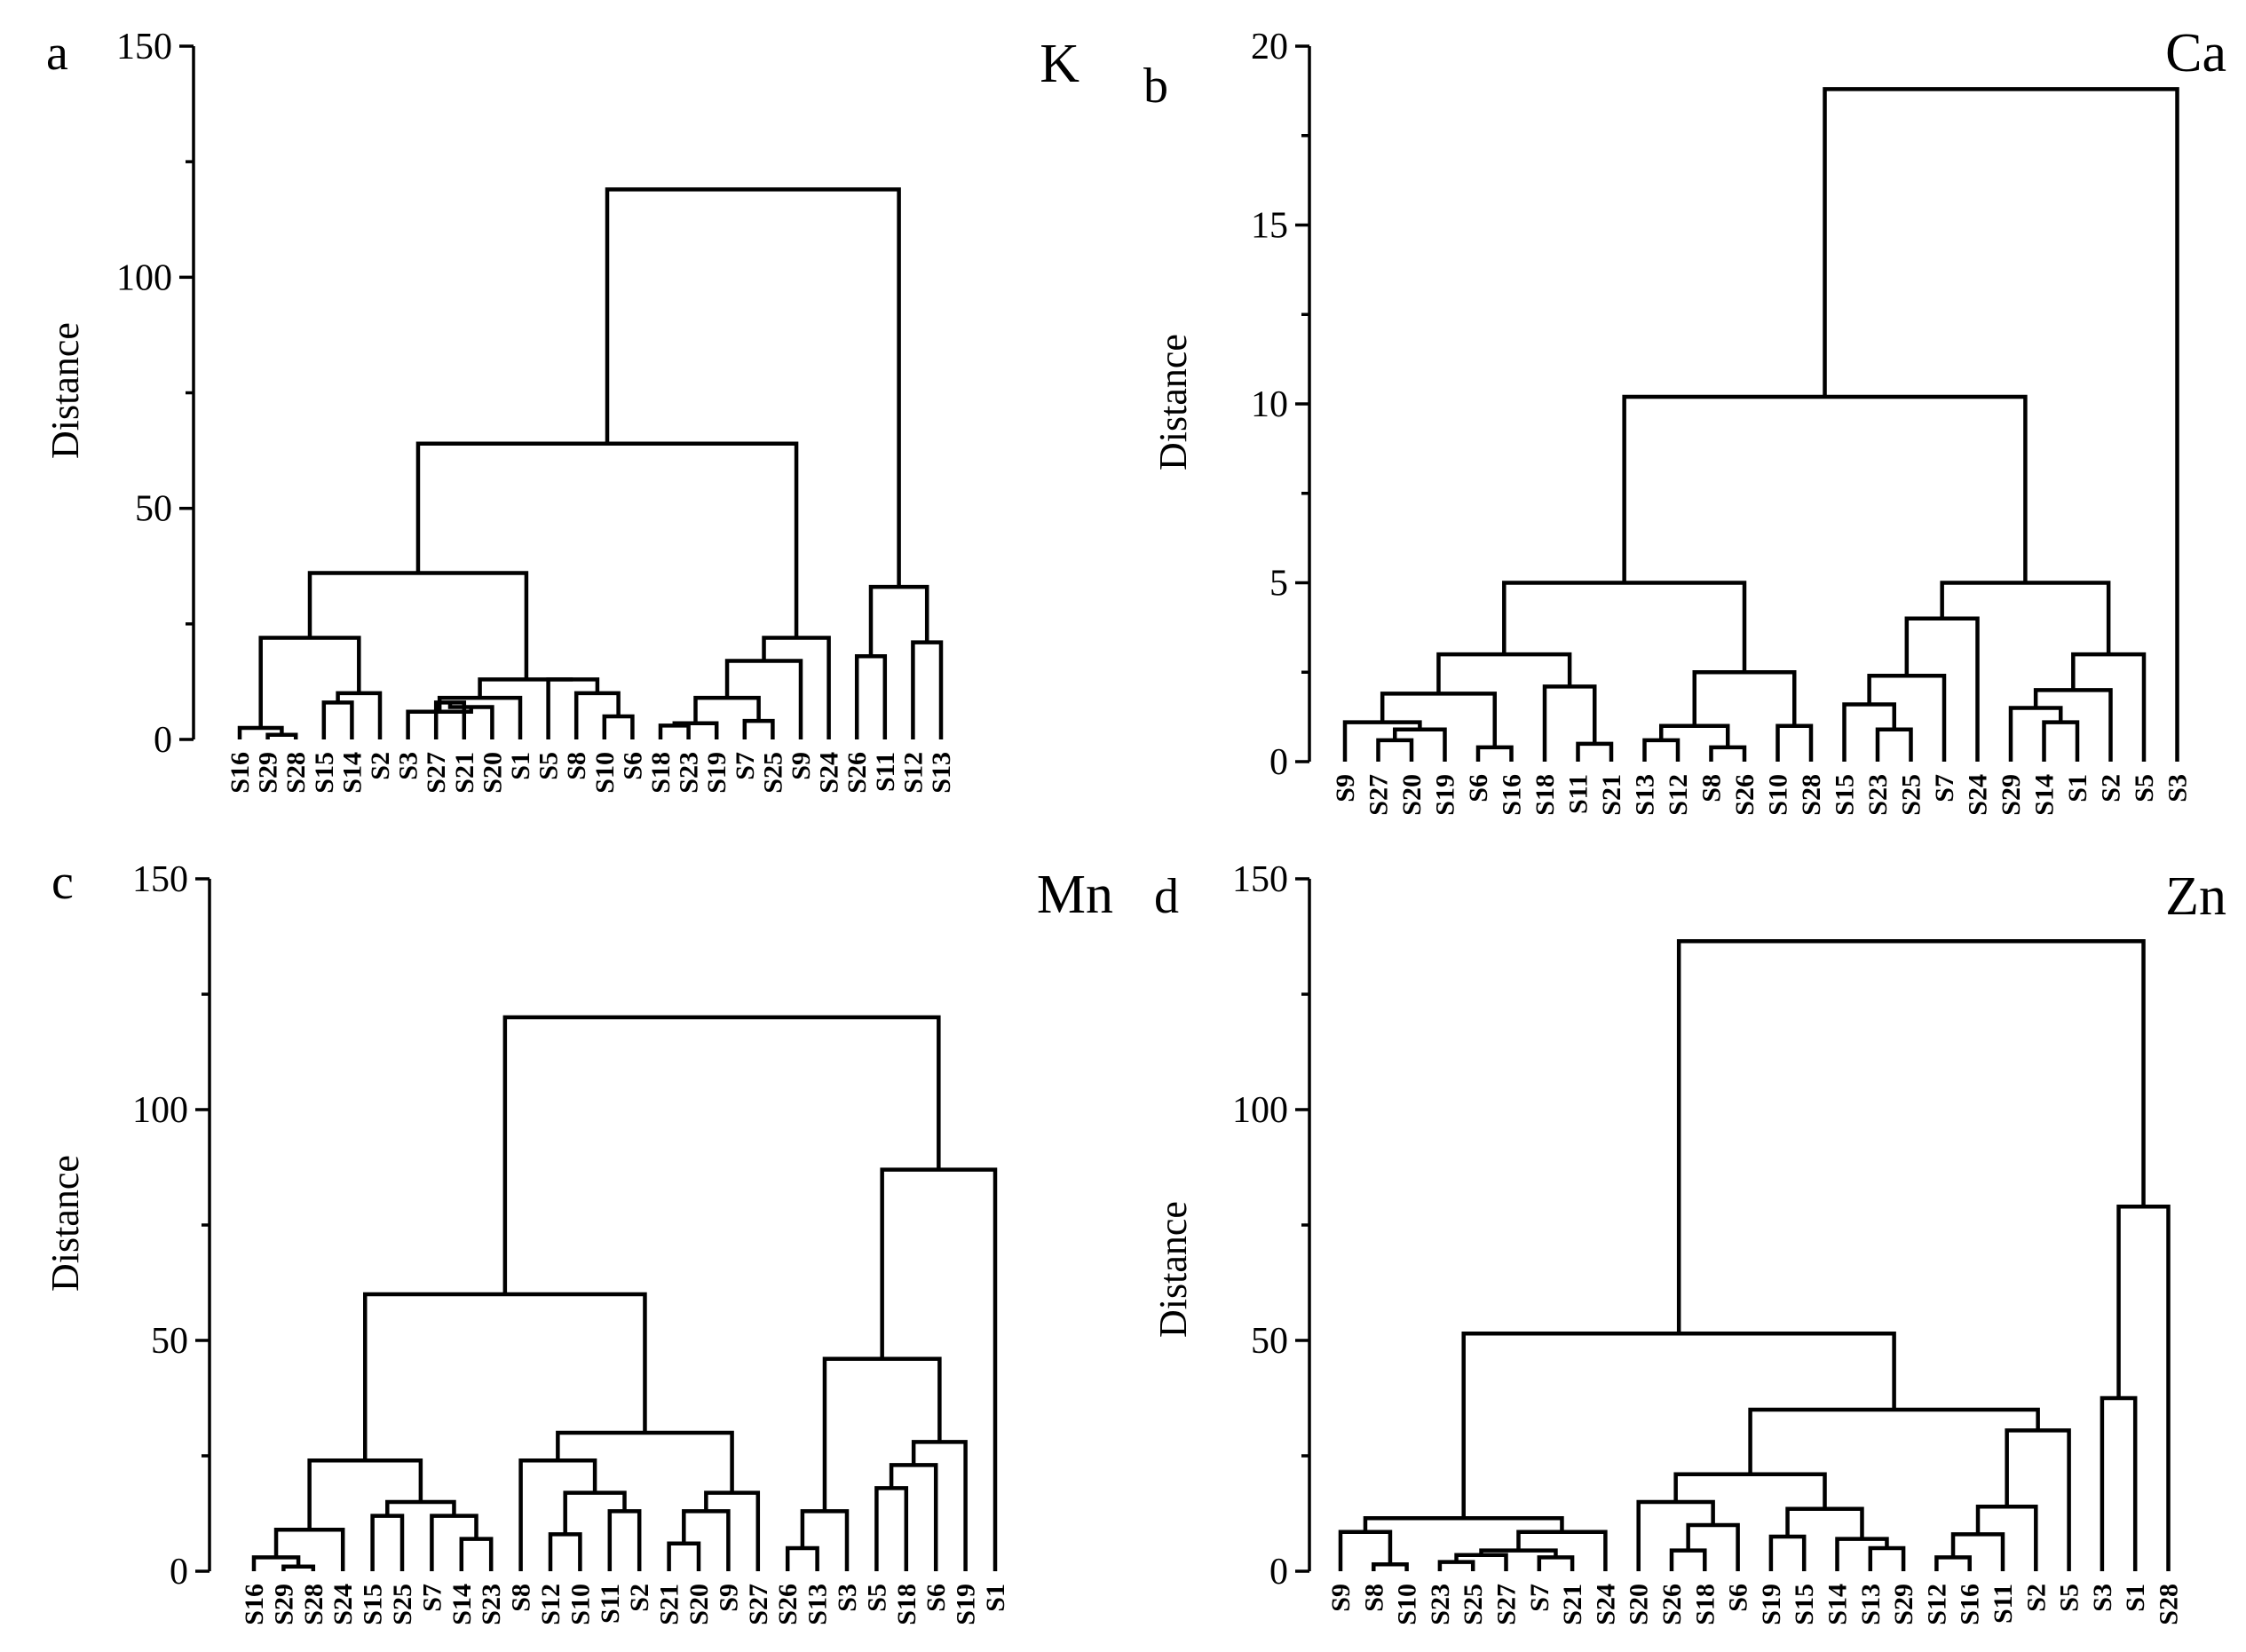 The width and height of the screenshot is (2246, 1652). What do you see at coordinates (906, 1604) in the screenshot?
I see `leaf-label: S18` at bounding box center [906, 1604].